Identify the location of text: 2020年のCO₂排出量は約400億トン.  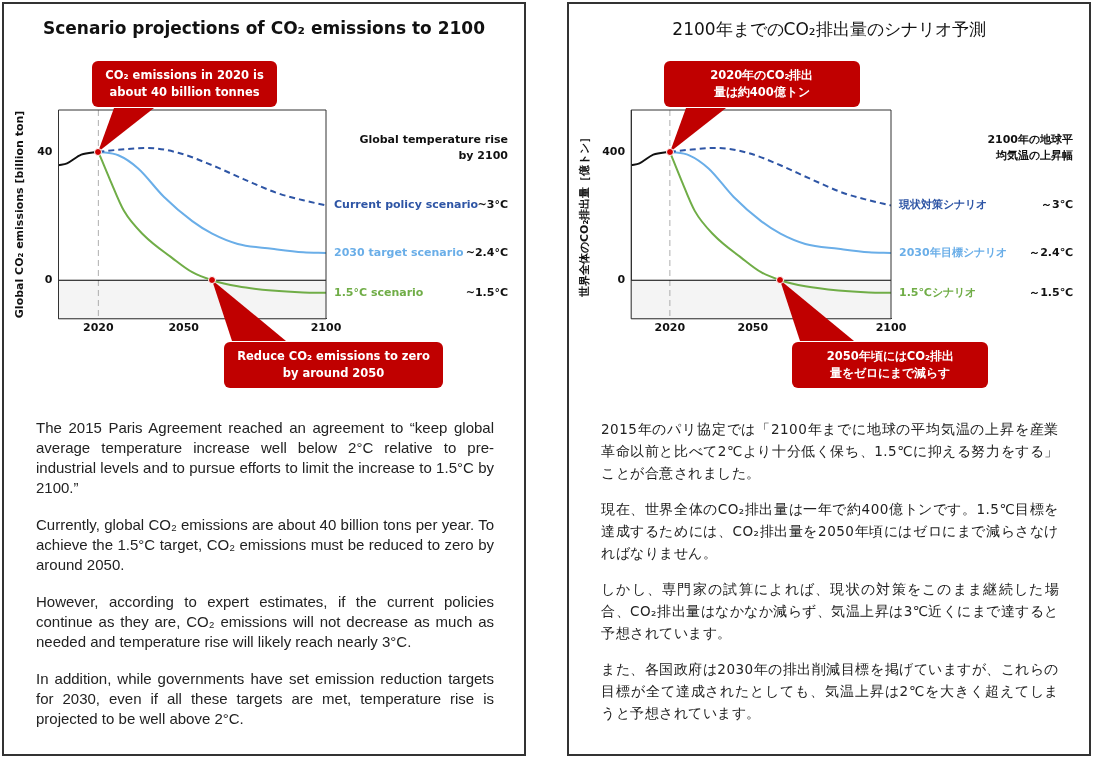
(761, 83).